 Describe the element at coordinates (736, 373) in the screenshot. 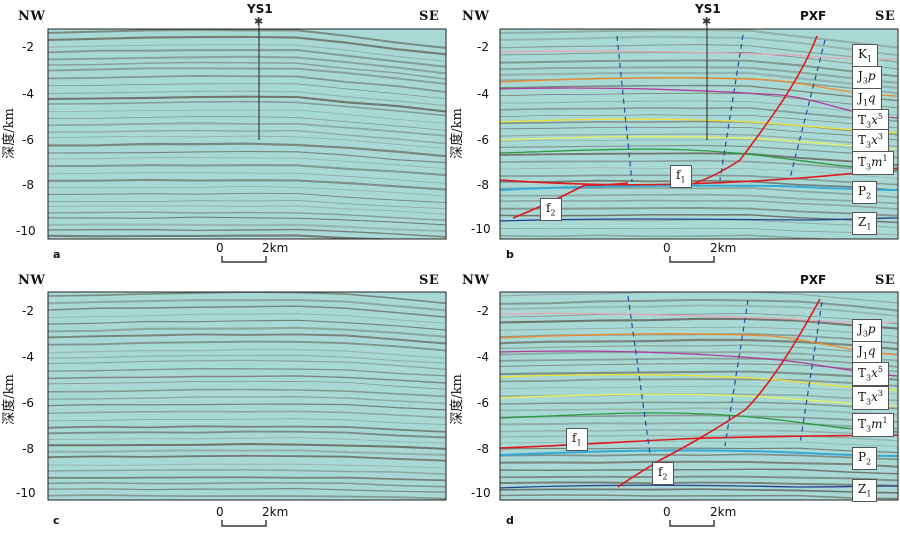

I see `fault-dash` at that location.